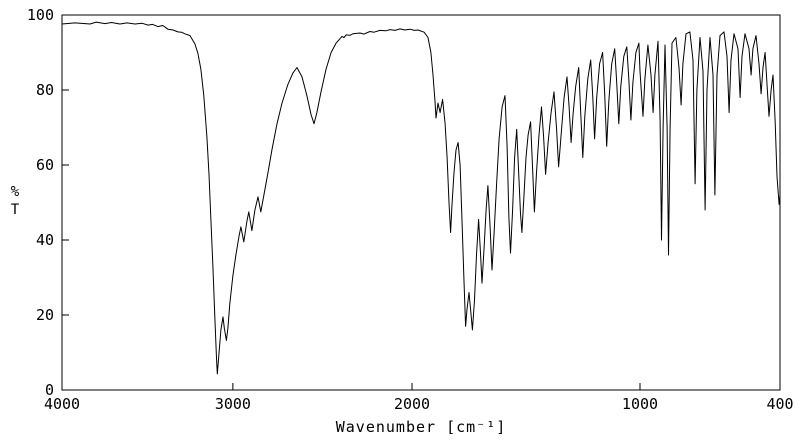 The image size is (800, 441). What do you see at coordinates (45, 90) in the screenshot?
I see `y-tick-label: 80` at bounding box center [45, 90].